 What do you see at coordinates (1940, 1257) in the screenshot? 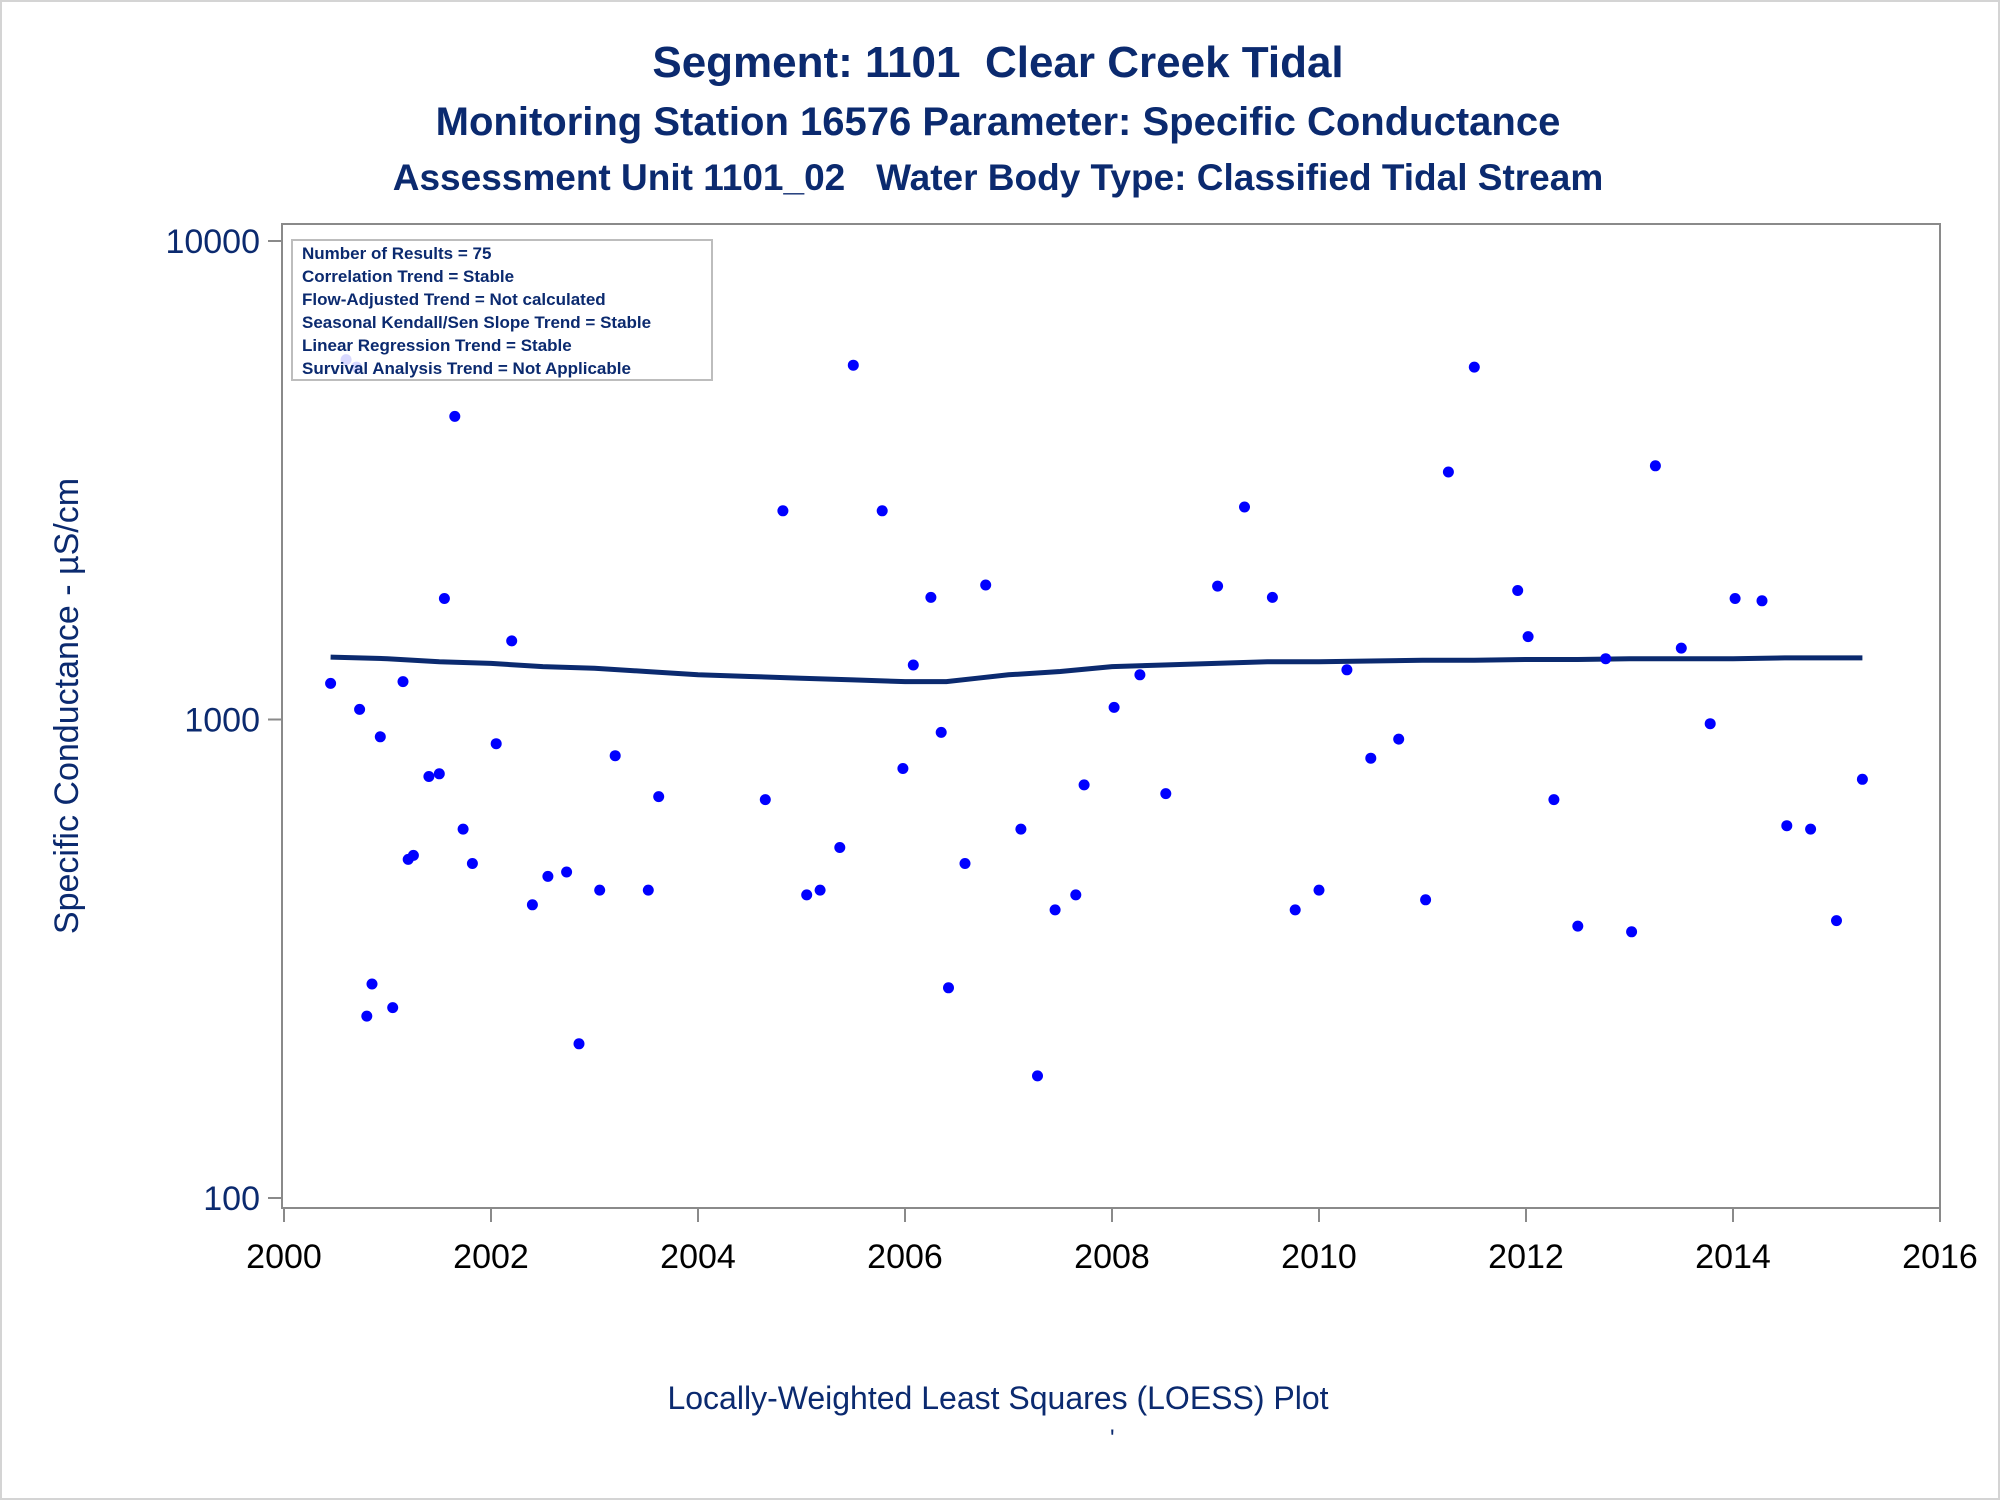
I see `x-tick-label: 2016` at bounding box center [1940, 1257].